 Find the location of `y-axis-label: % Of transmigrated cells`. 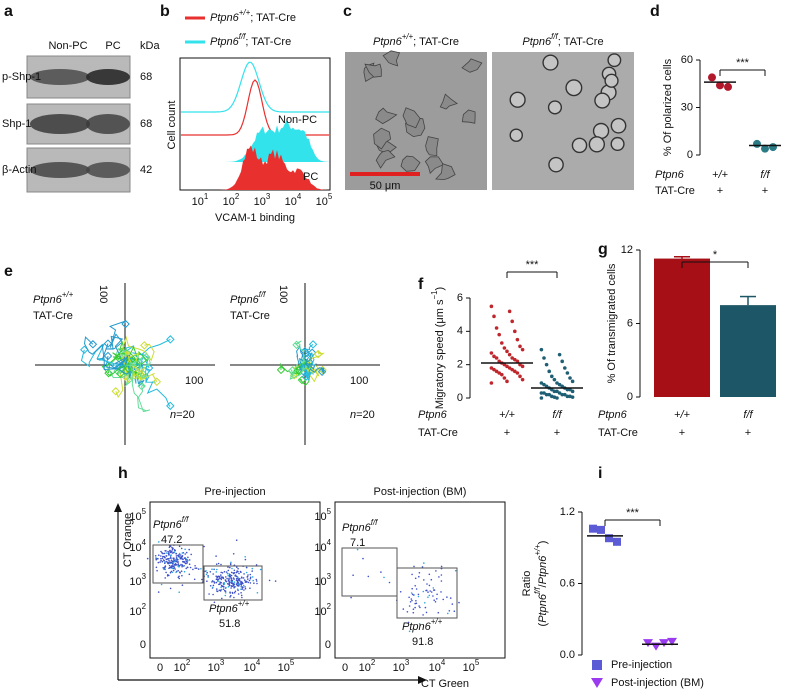

y-axis-label: % Of transmigrated cells is located at coordinates (612, 323).